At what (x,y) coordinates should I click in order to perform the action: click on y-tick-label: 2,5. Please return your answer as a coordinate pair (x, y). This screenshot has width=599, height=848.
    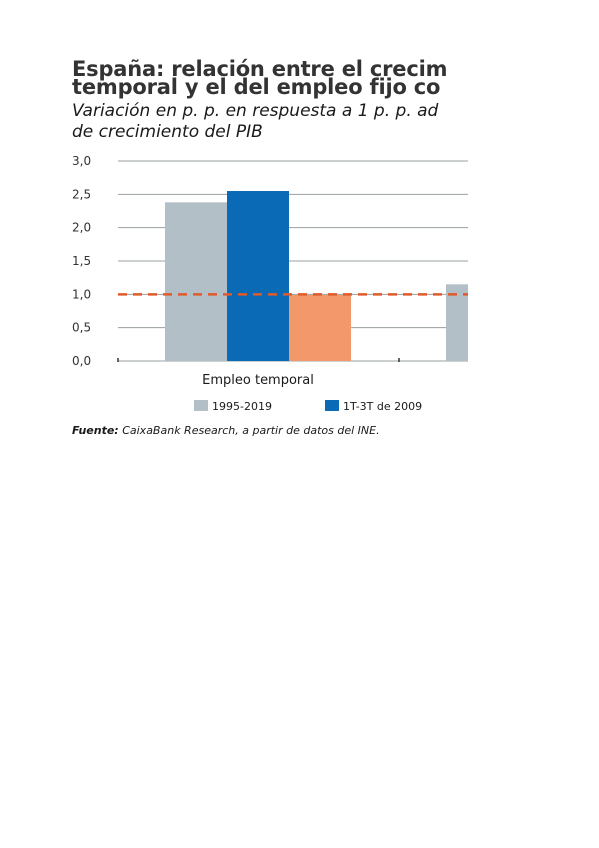
    Looking at the image, I should click on (81, 194).